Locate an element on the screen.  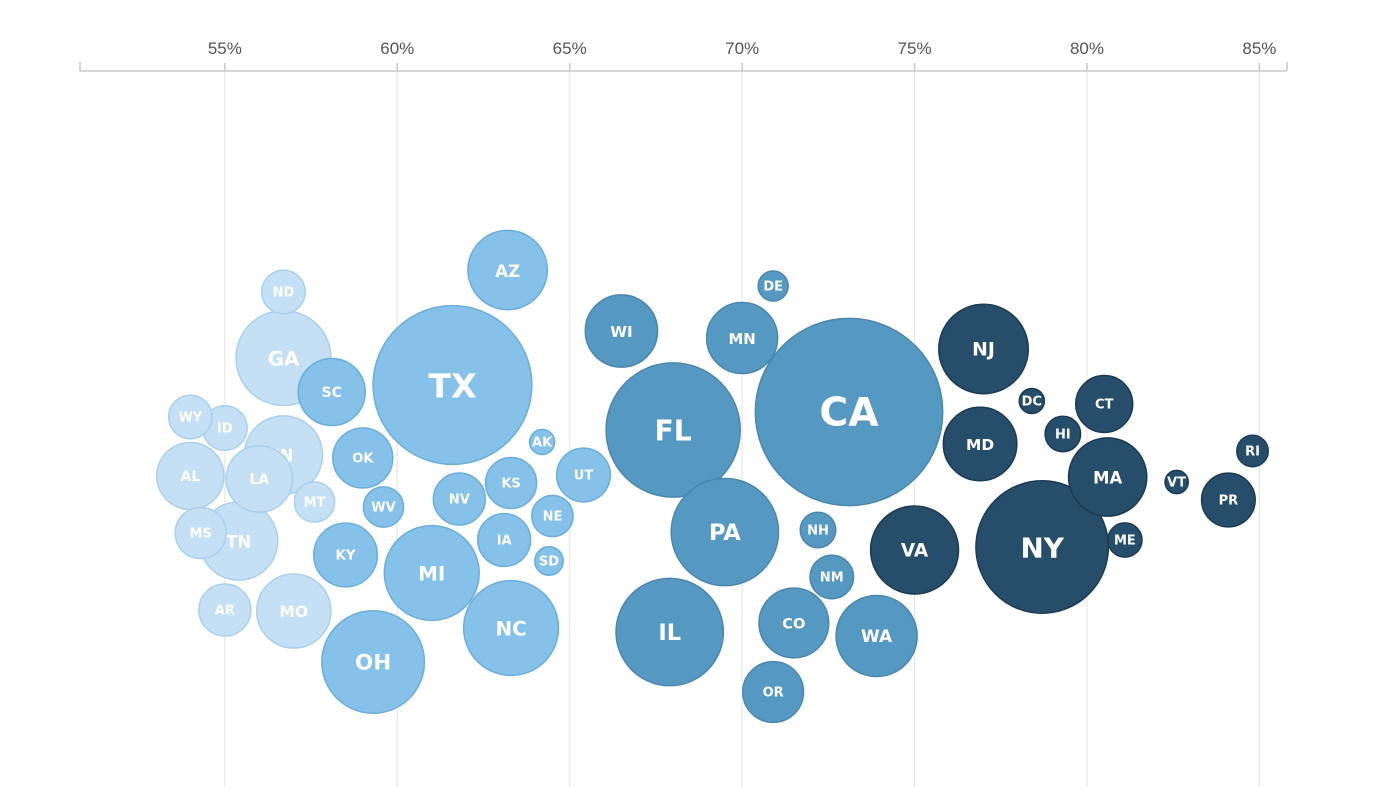
bubble-circle-wa is located at coordinates (876, 636).